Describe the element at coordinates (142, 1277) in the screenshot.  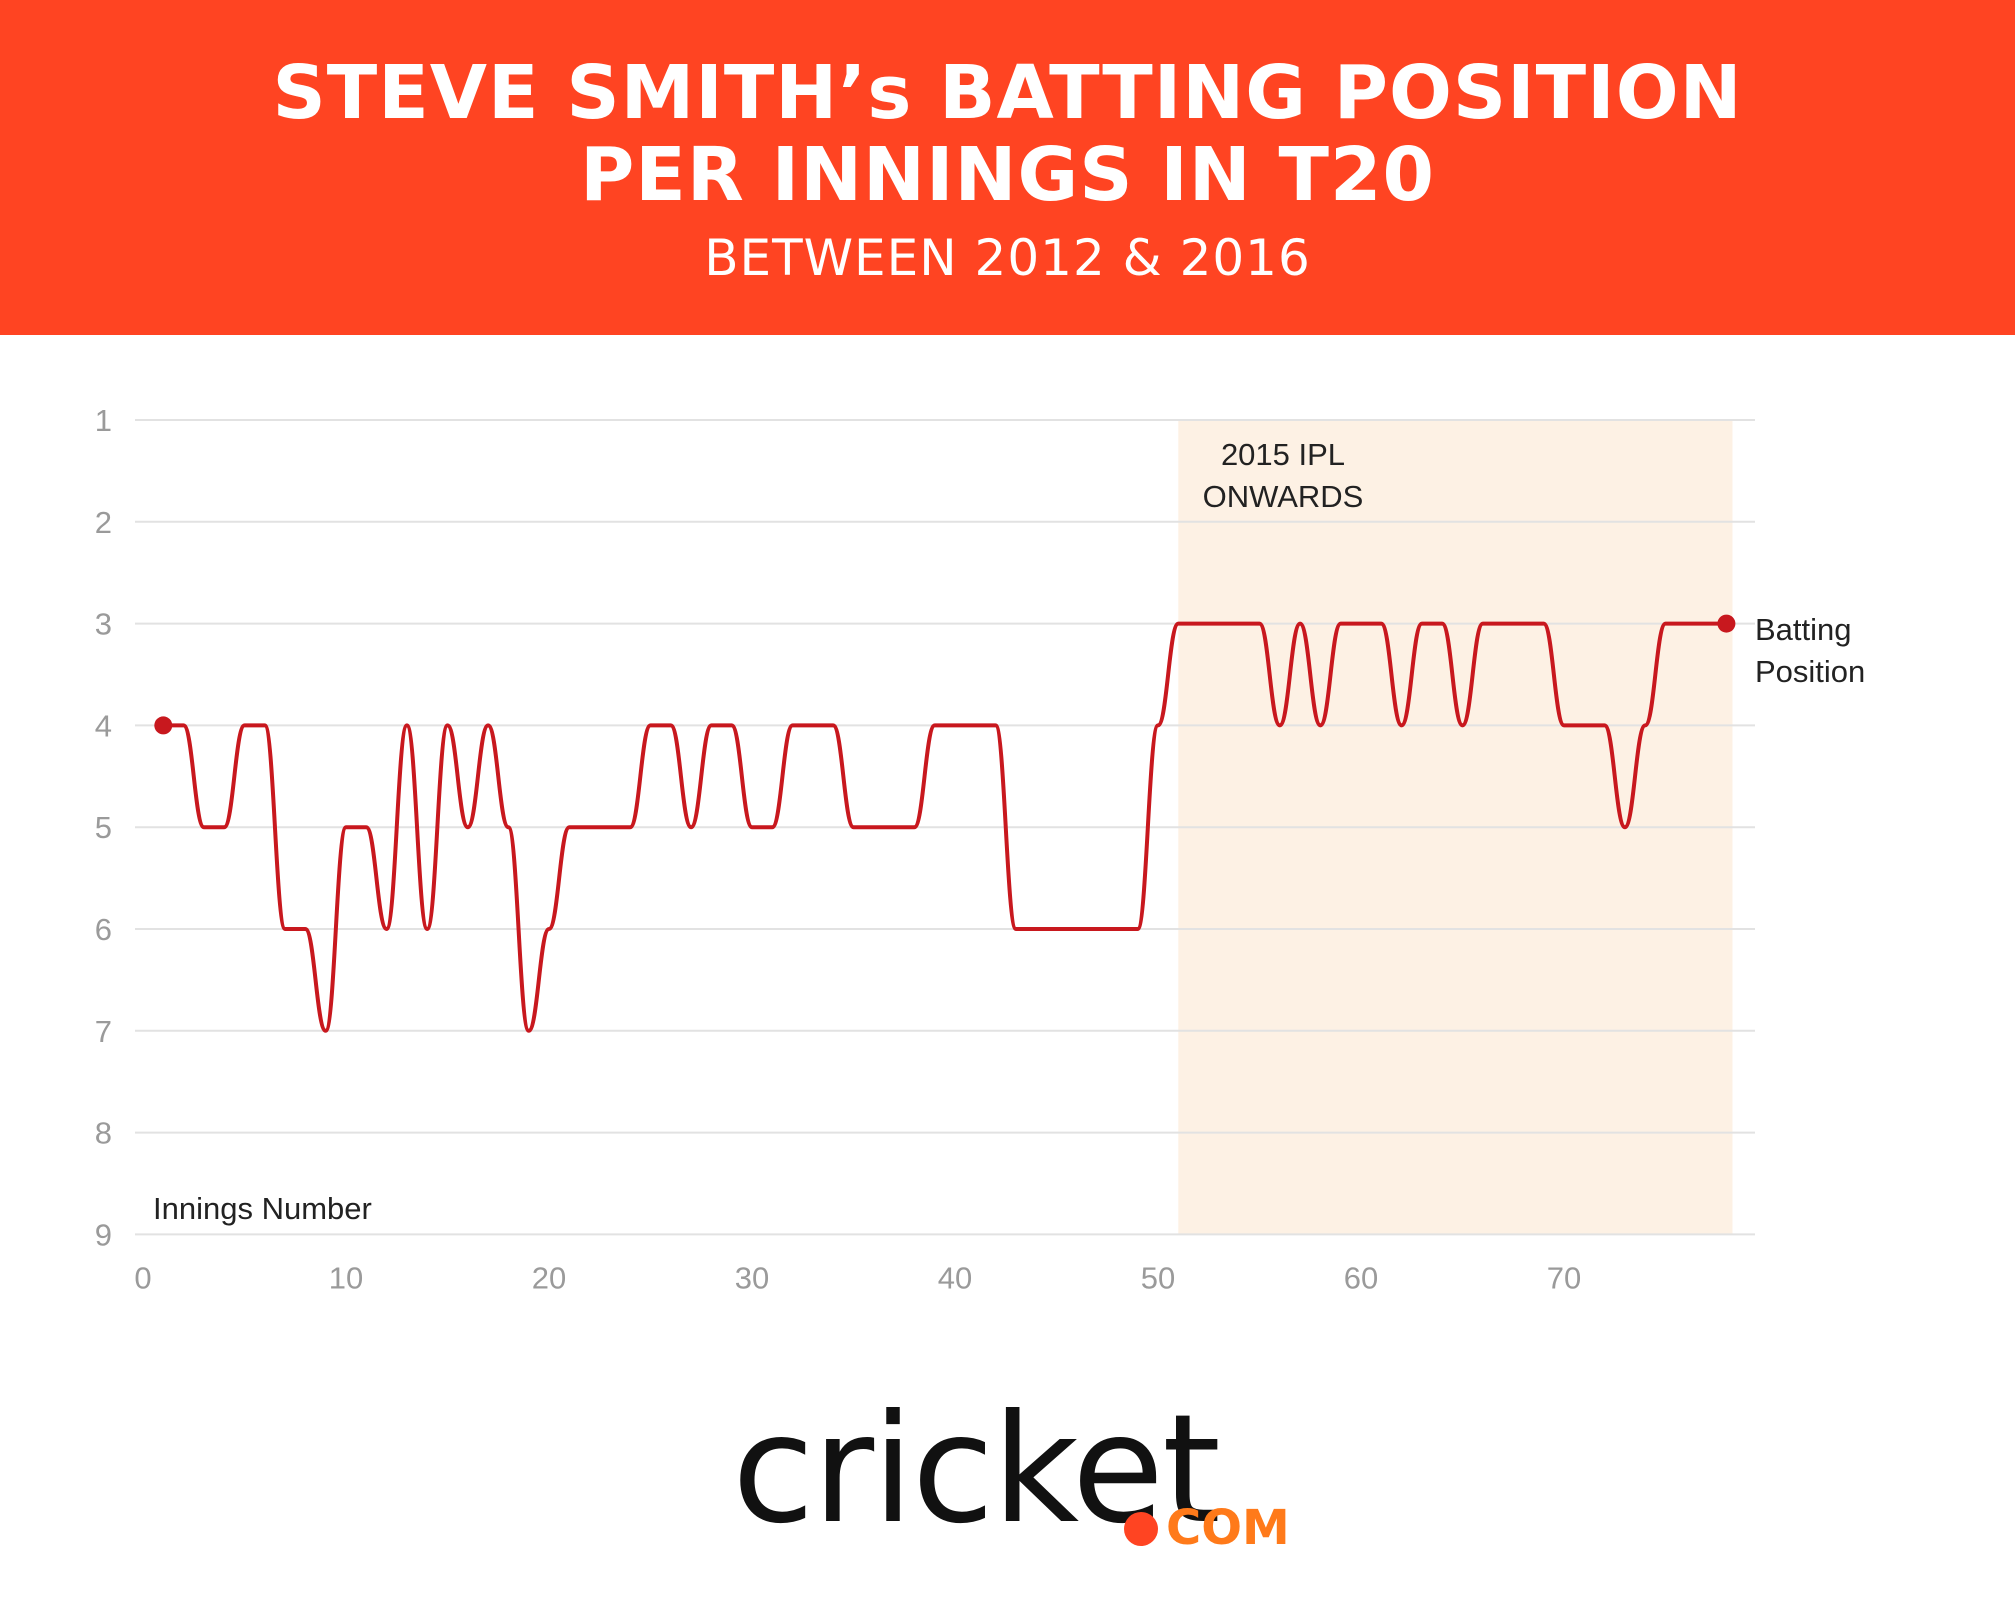
I see `x-tick-label-0: 0` at that location.